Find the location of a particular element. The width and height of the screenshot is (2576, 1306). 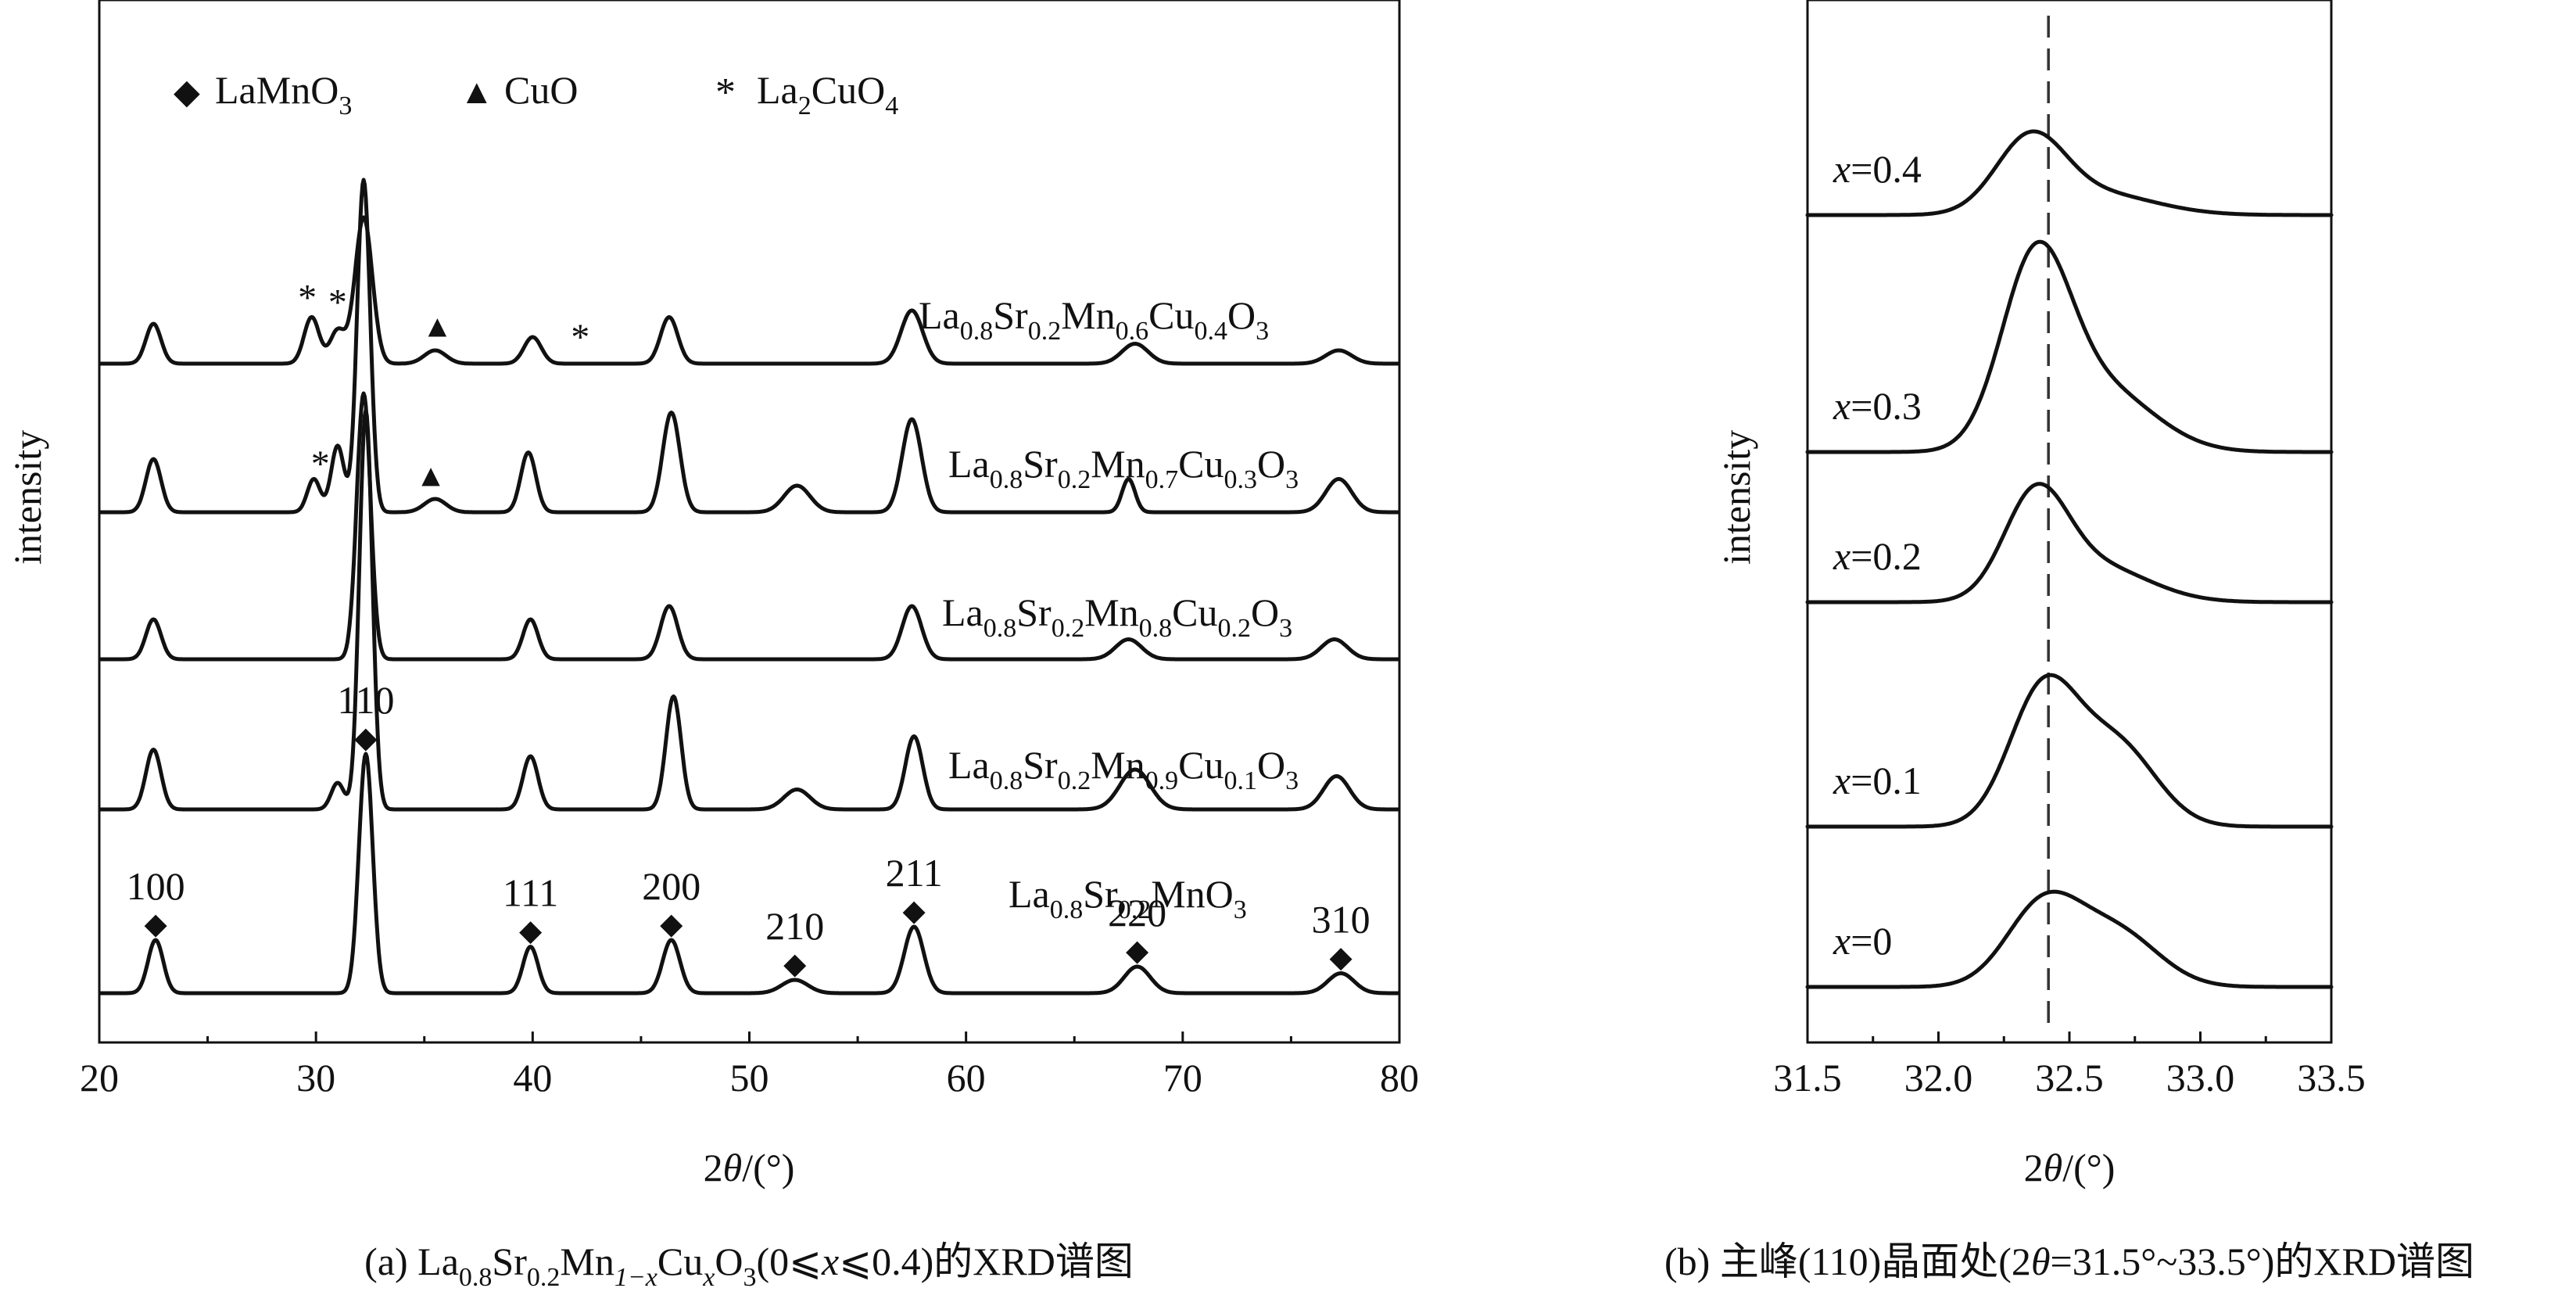

panel-b-curve-labels: x=0.4 x=0.3 x=0.2 x=0.1 x=0 is located at coordinates (1877, 555).